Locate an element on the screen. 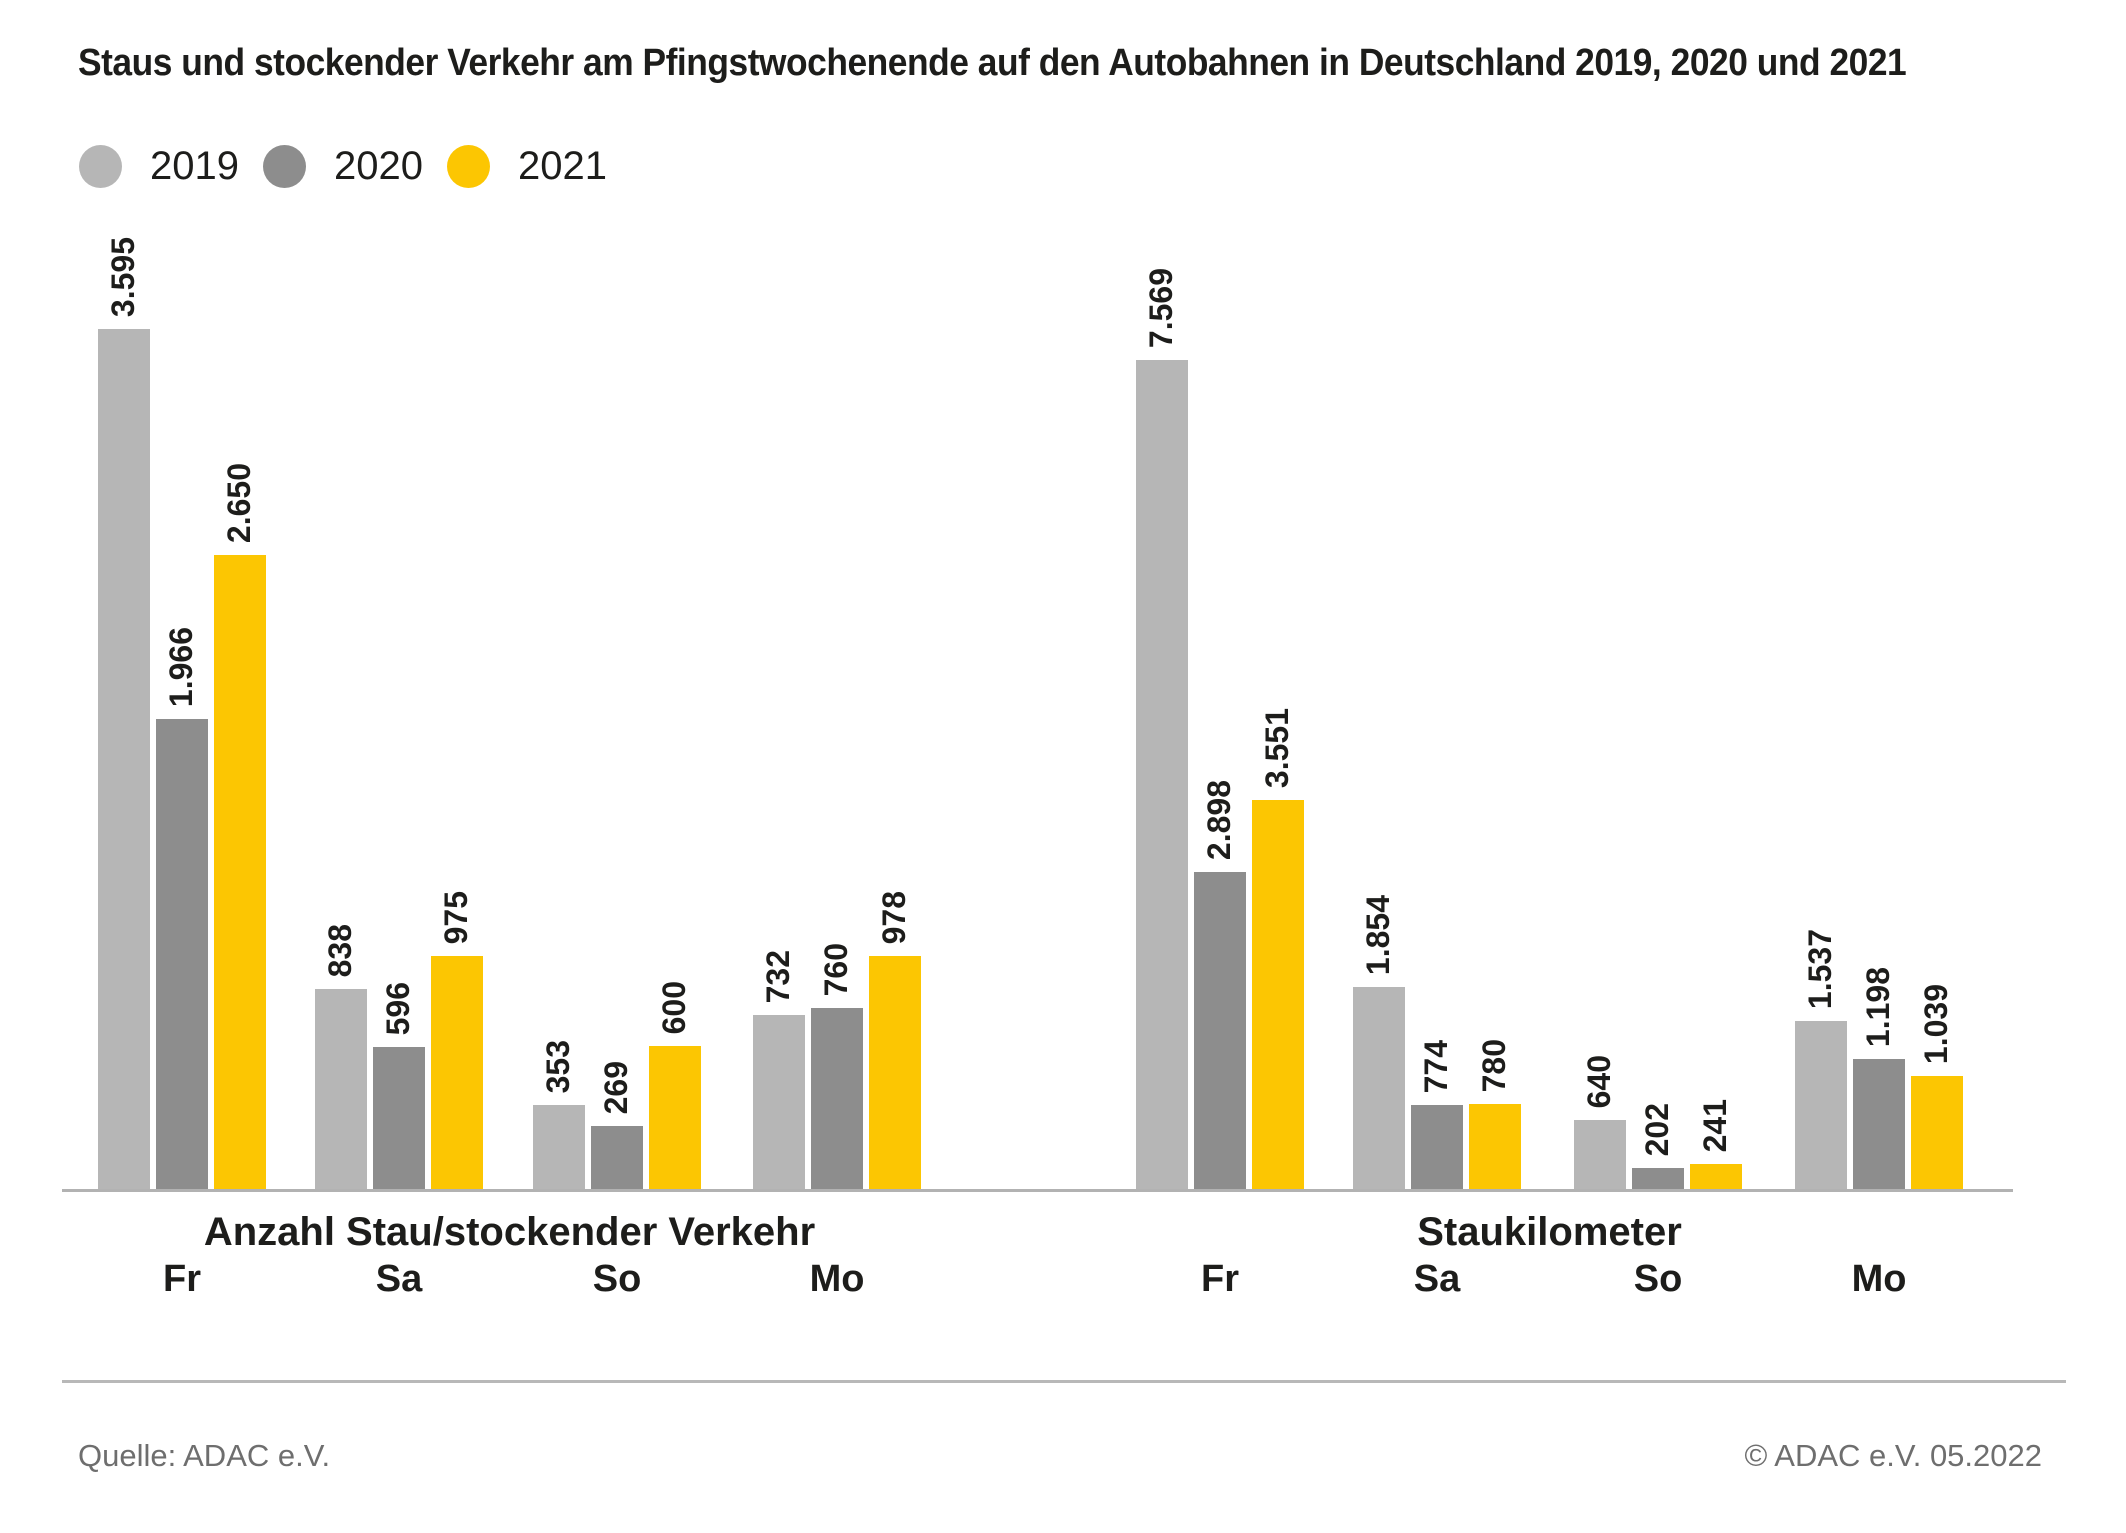 The height and width of the screenshot is (1533, 2126). value-label-wrap: 353 is located at coordinates (559, 1066).